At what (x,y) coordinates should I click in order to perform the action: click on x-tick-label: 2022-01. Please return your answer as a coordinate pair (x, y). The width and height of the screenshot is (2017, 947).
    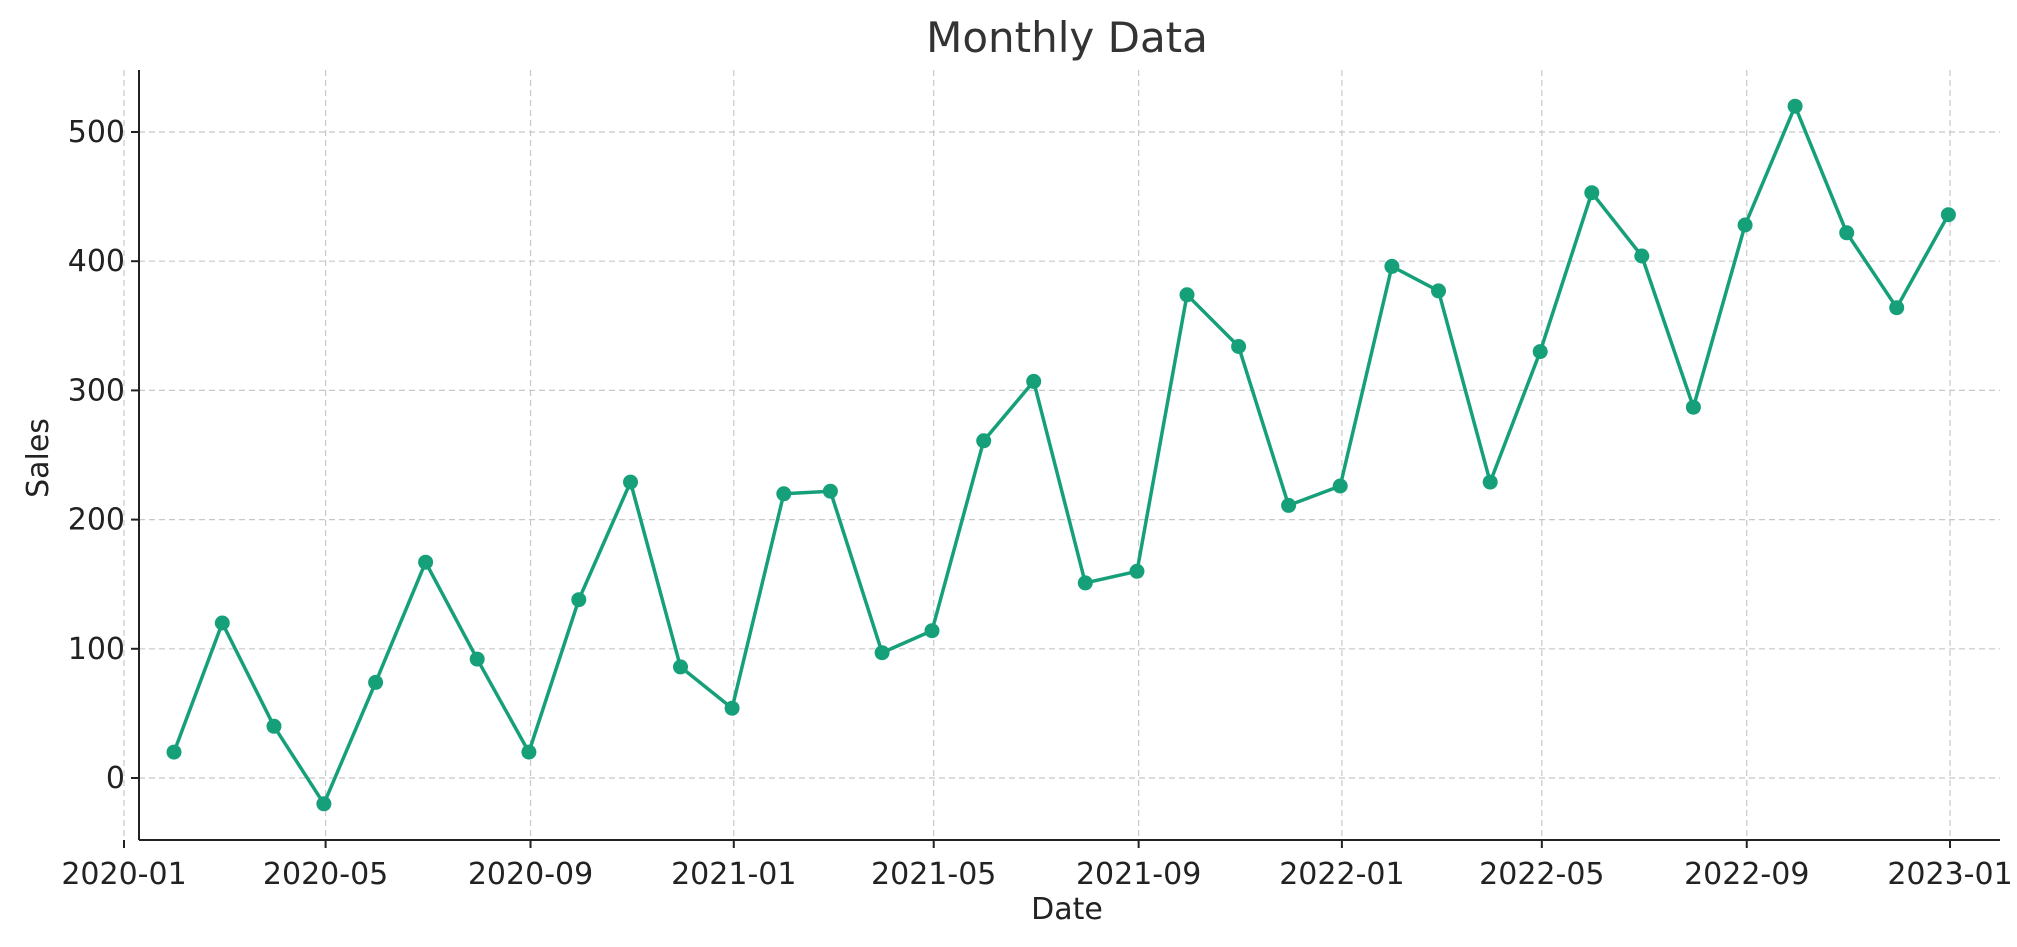
    Looking at the image, I should click on (1341, 874).